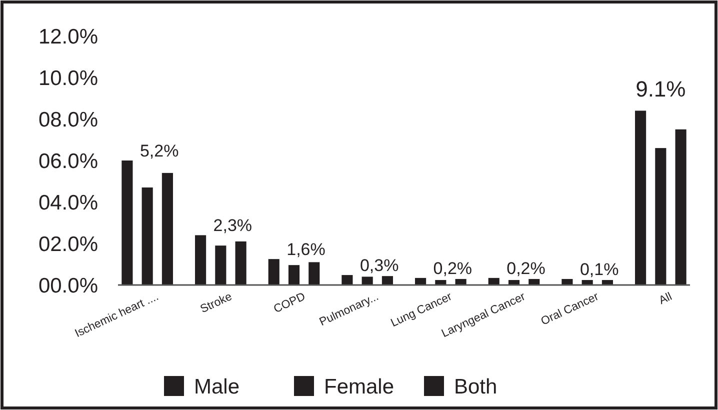 The width and height of the screenshot is (718, 410). Describe the element at coordinates (599, 269) in the screenshot. I see `annotation: 0,1%` at that location.